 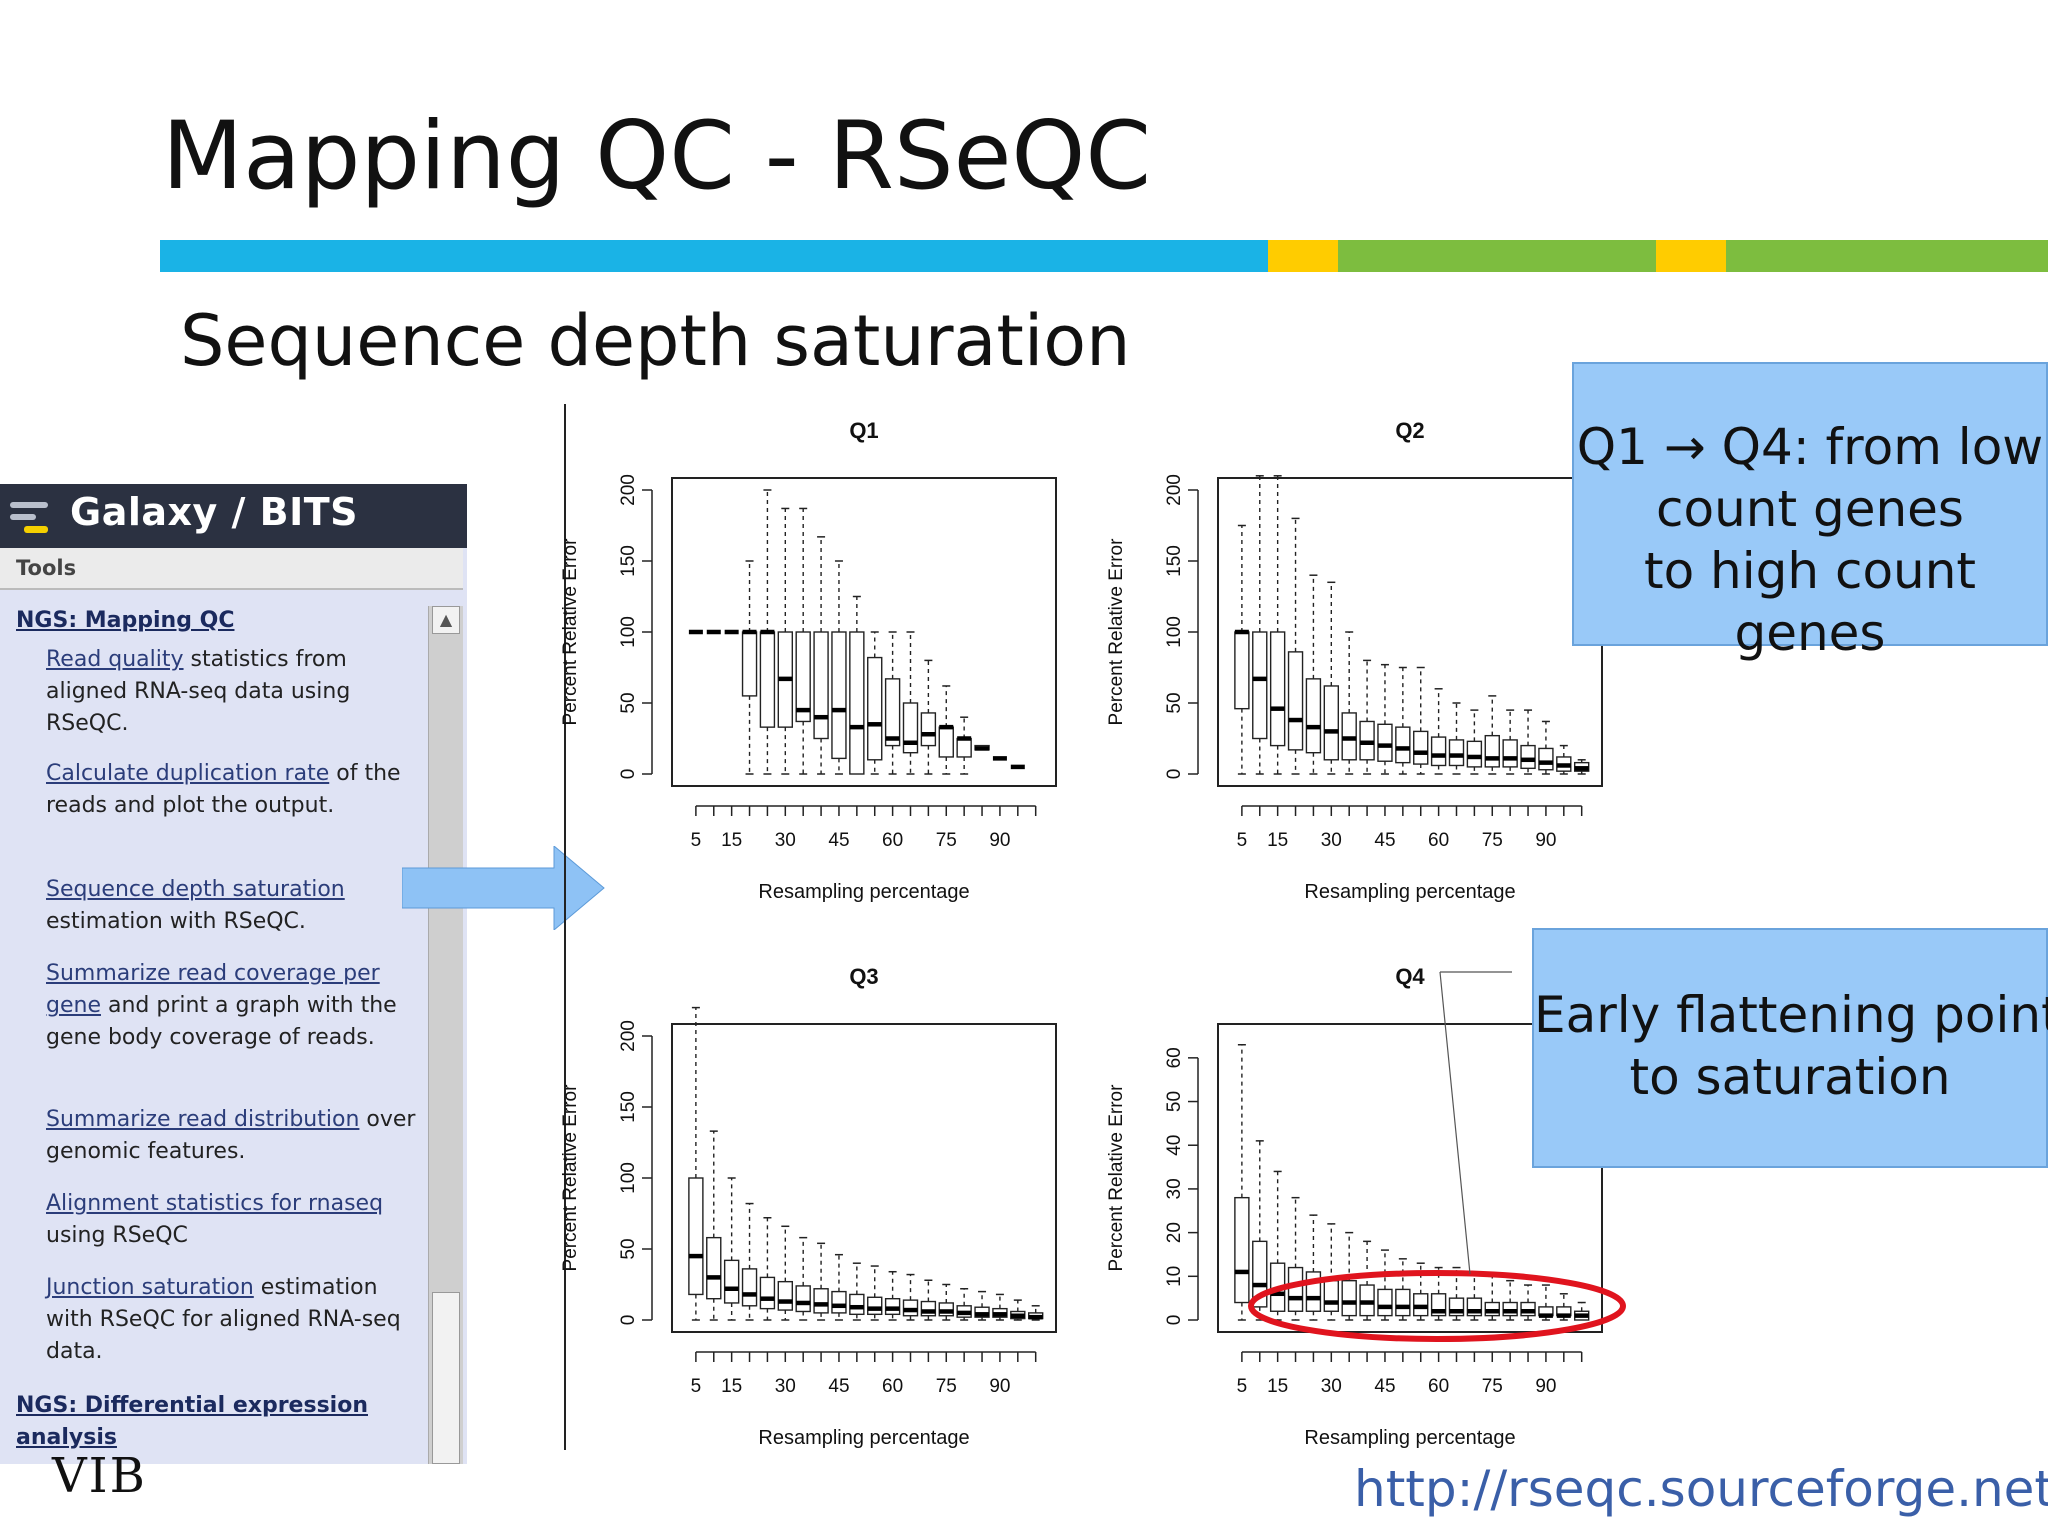 What do you see at coordinates (203, 1119) in the screenshot?
I see `tool-link-read-distribution: Summarize read distribution` at bounding box center [203, 1119].